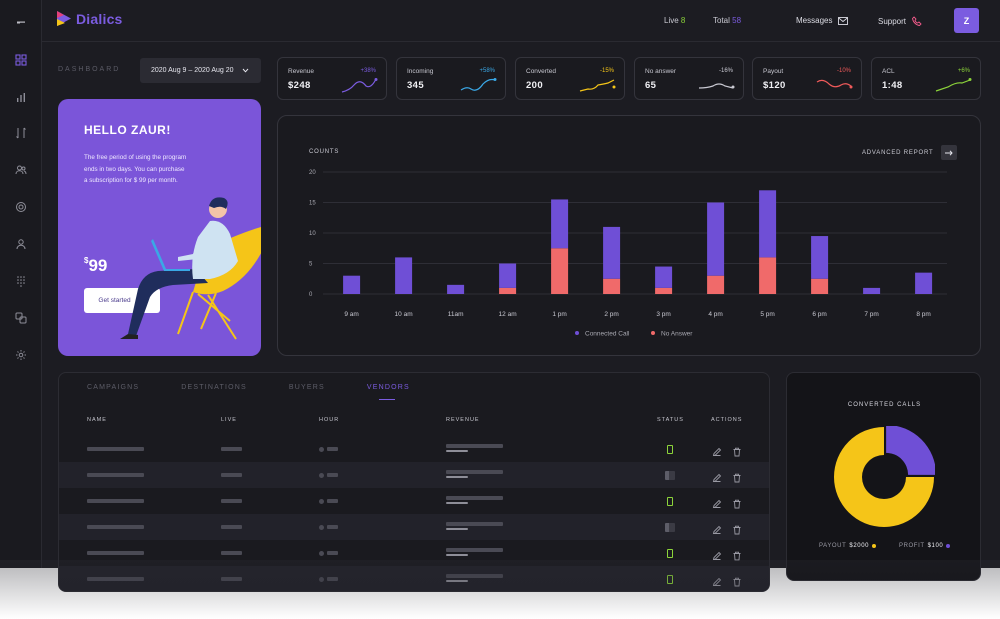 The height and width of the screenshot is (619, 1000). I want to click on kpi-delta: -16%, so click(725, 71).